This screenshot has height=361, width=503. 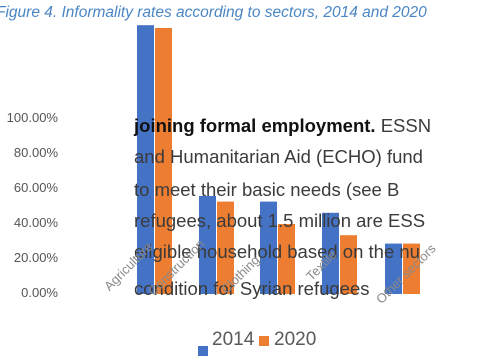 What do you see at coordinates (35, 222) in the screenshot?
I see `y-tick-label: 40.00%` at bounding box center [35, 222].